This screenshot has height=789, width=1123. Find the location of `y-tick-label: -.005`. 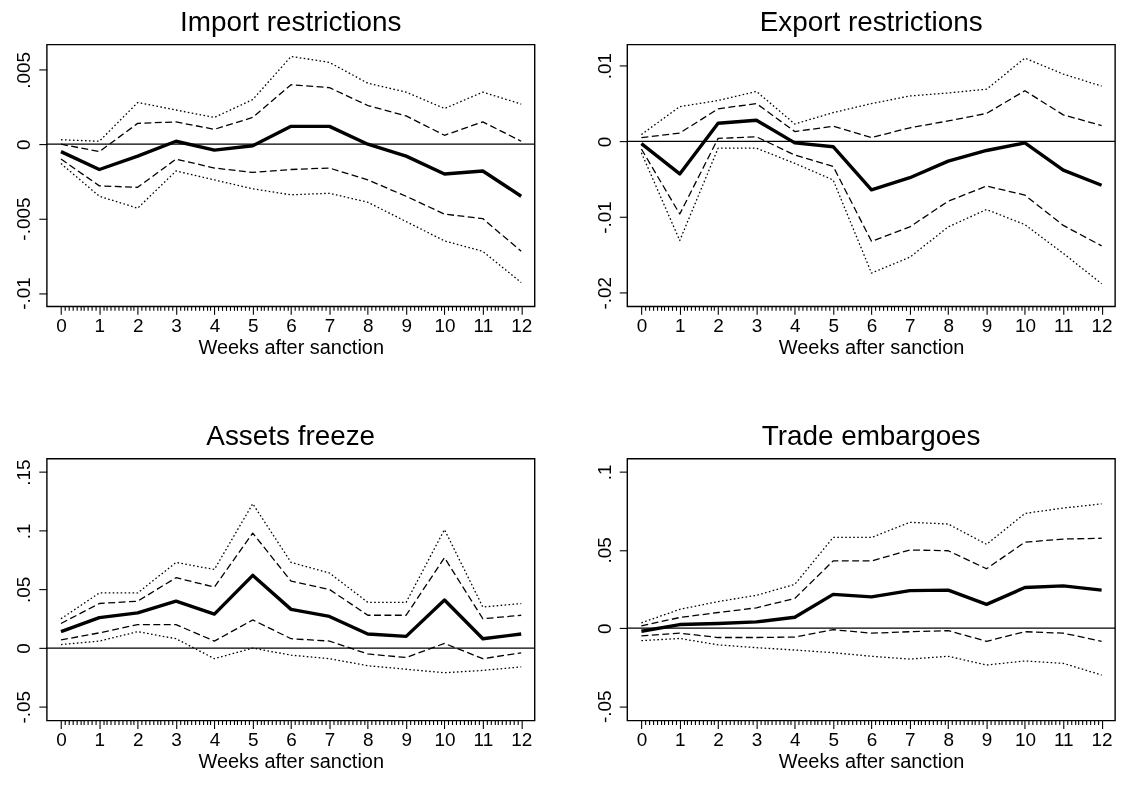

y-tick-label: -.005 is located at coordinates (24, 219).